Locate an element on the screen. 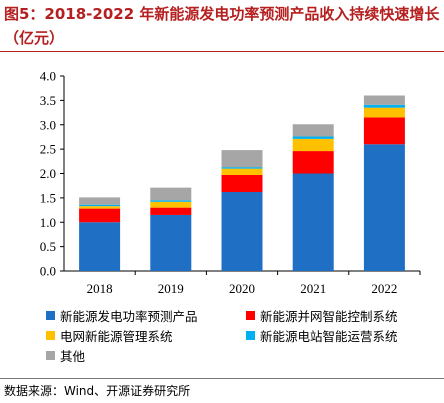  legend-item: 其他 is located at coordinates (65, 355).